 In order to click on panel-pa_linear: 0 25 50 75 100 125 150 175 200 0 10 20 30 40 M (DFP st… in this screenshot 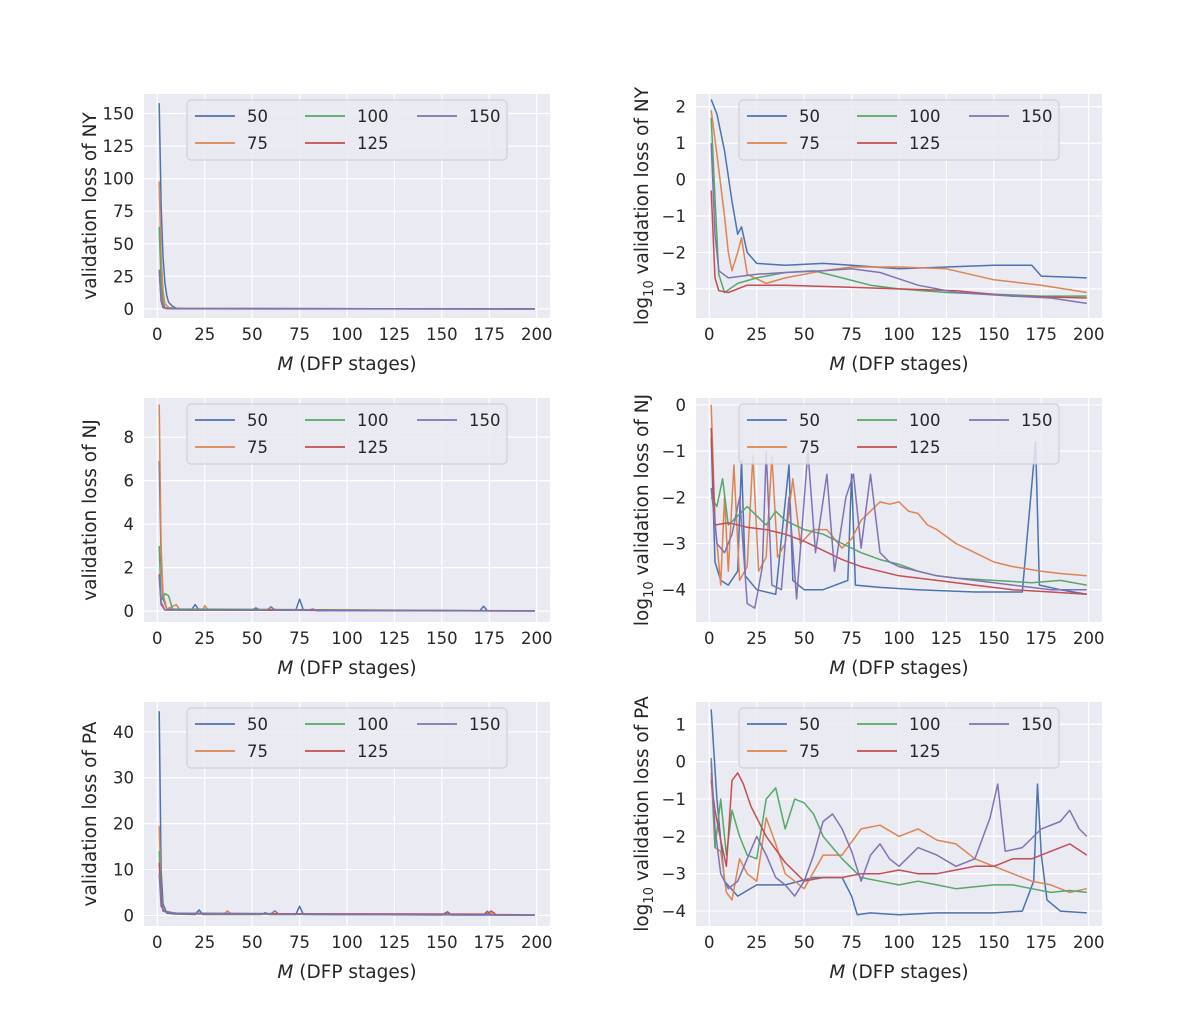, I will do `click(316, 842)`.